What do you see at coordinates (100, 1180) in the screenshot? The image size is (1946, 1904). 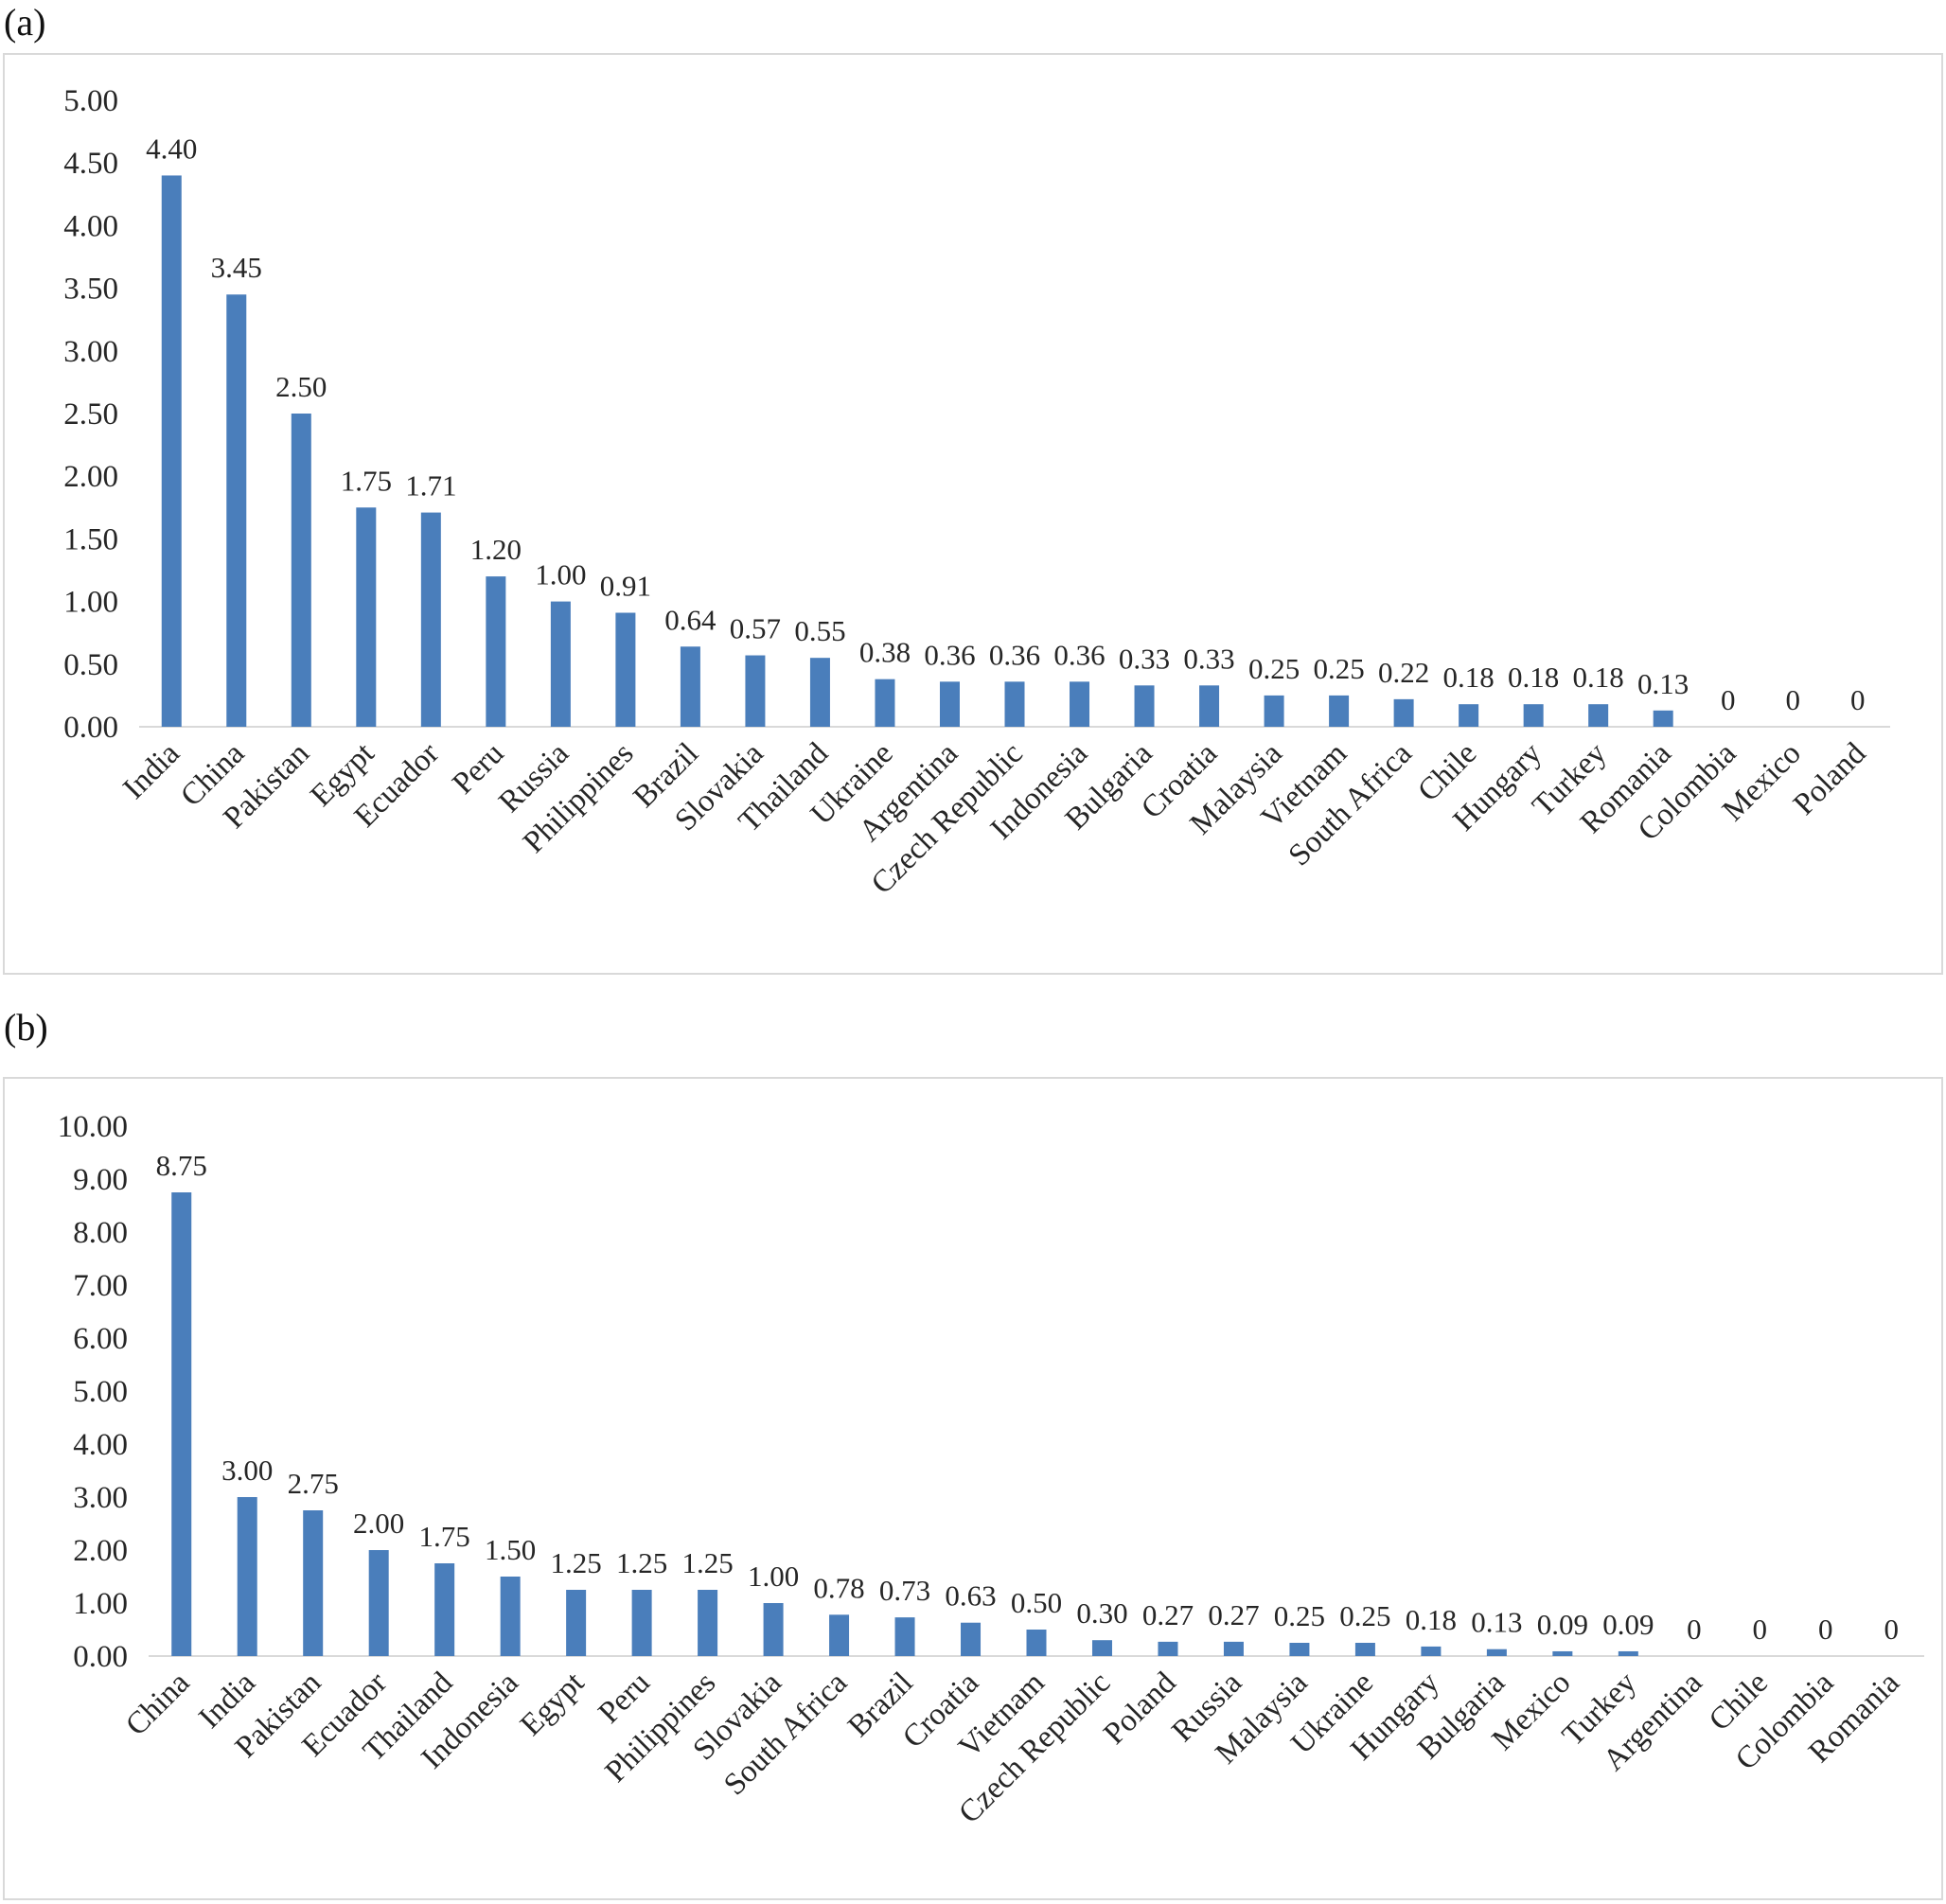 I see `y-tick-label: 9.00` at bounding box center [100, 1180].